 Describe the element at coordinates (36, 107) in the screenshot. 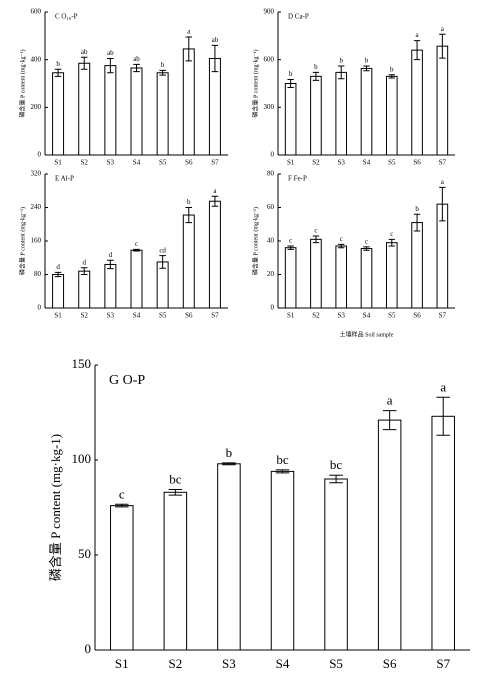

I see `y-tick-label: 200` at that location.